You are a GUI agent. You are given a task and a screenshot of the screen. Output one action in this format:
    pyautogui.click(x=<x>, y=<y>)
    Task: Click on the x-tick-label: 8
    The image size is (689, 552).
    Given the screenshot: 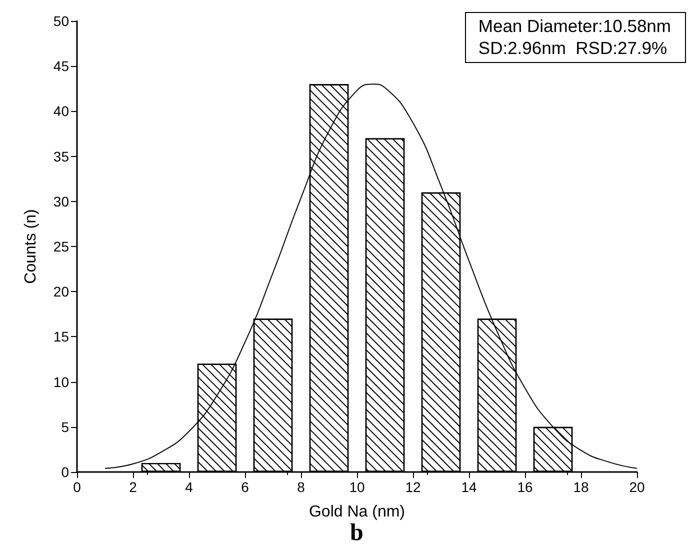 What is the action you would take?
    pyautogui.click(x=301, y=487)
    